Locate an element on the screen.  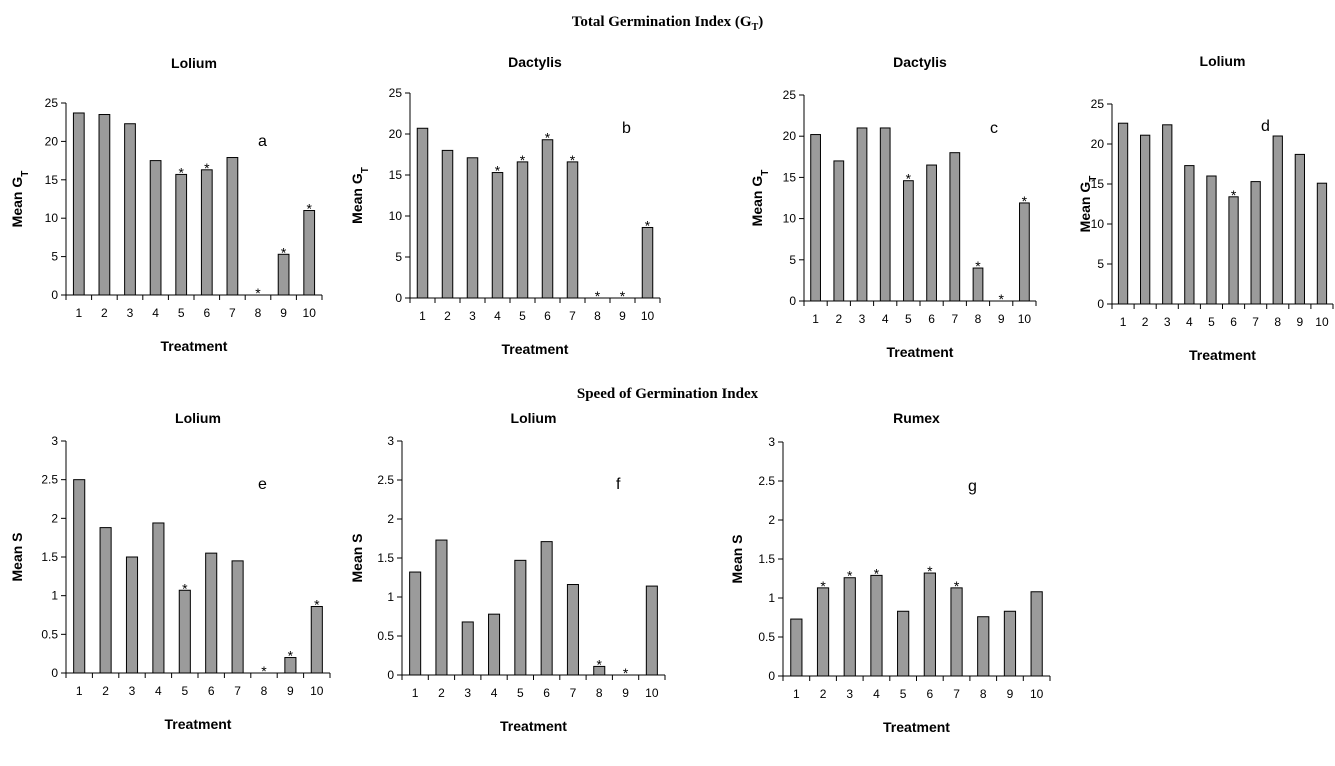
panel-label: a is located at coordinates (262, 141).